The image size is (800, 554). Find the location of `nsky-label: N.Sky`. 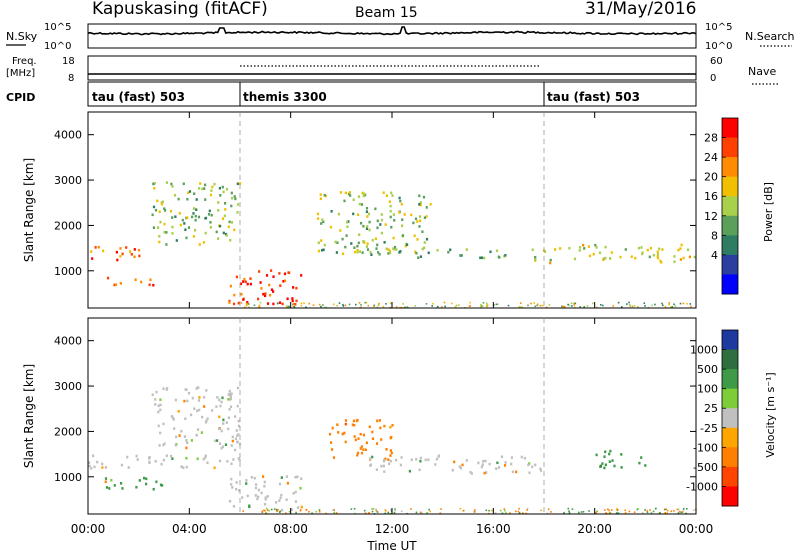

nsky-label: N.Sky is located at coordinates (22, 36).